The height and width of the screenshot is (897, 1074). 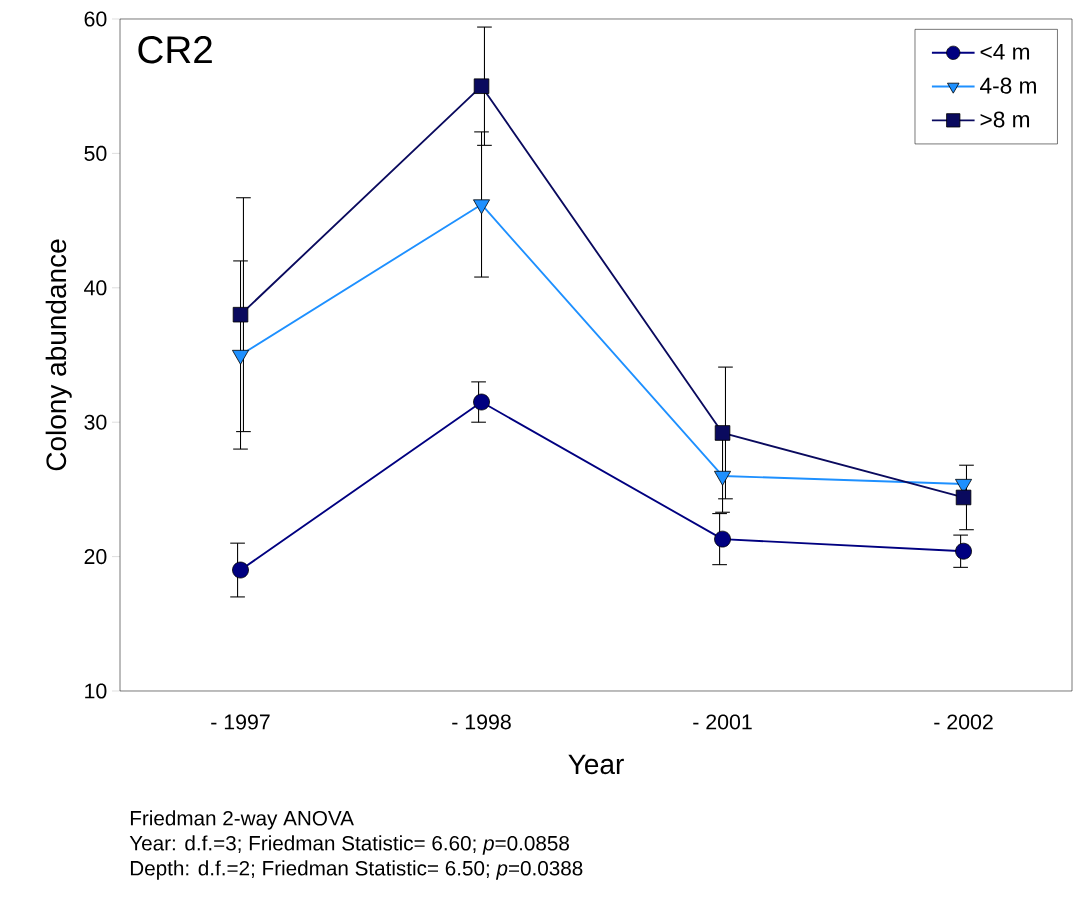 What do you see at coordinates (1005, 52) in the screenshot?
I see `legend-label: <4 m` at bounding box center [1005, 52].